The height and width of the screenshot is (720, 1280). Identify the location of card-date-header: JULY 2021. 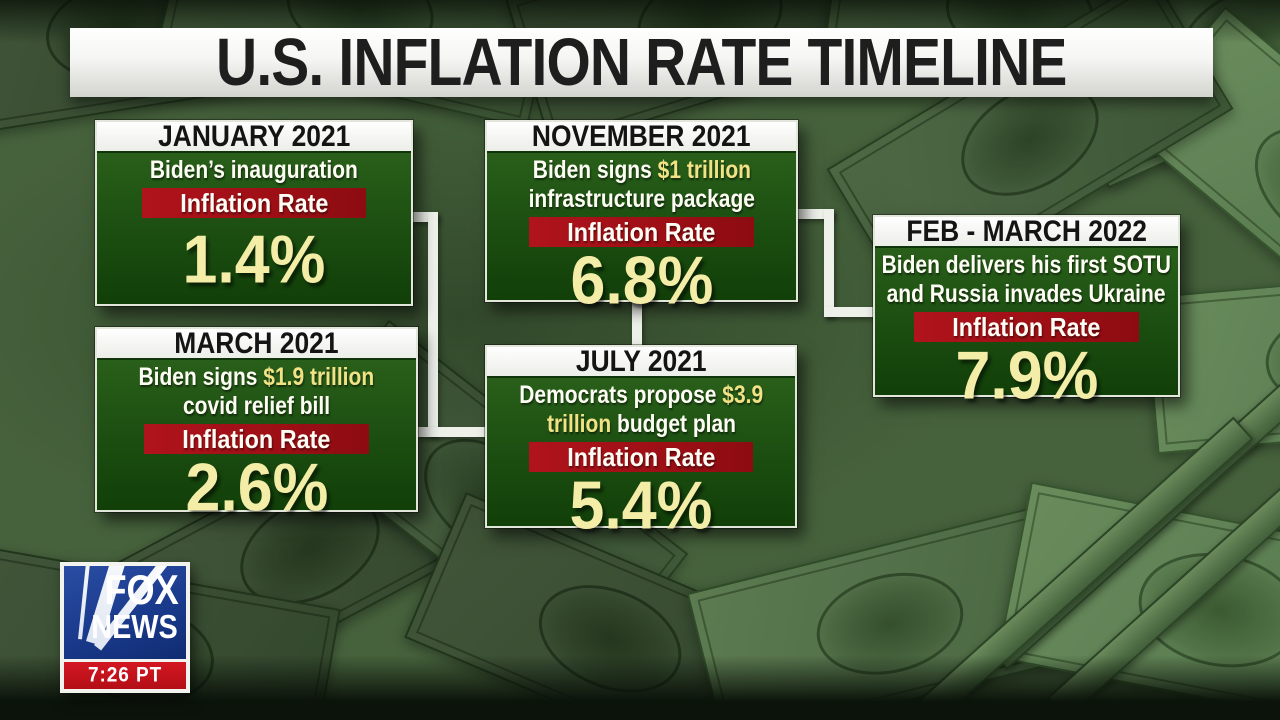
(641, 361).